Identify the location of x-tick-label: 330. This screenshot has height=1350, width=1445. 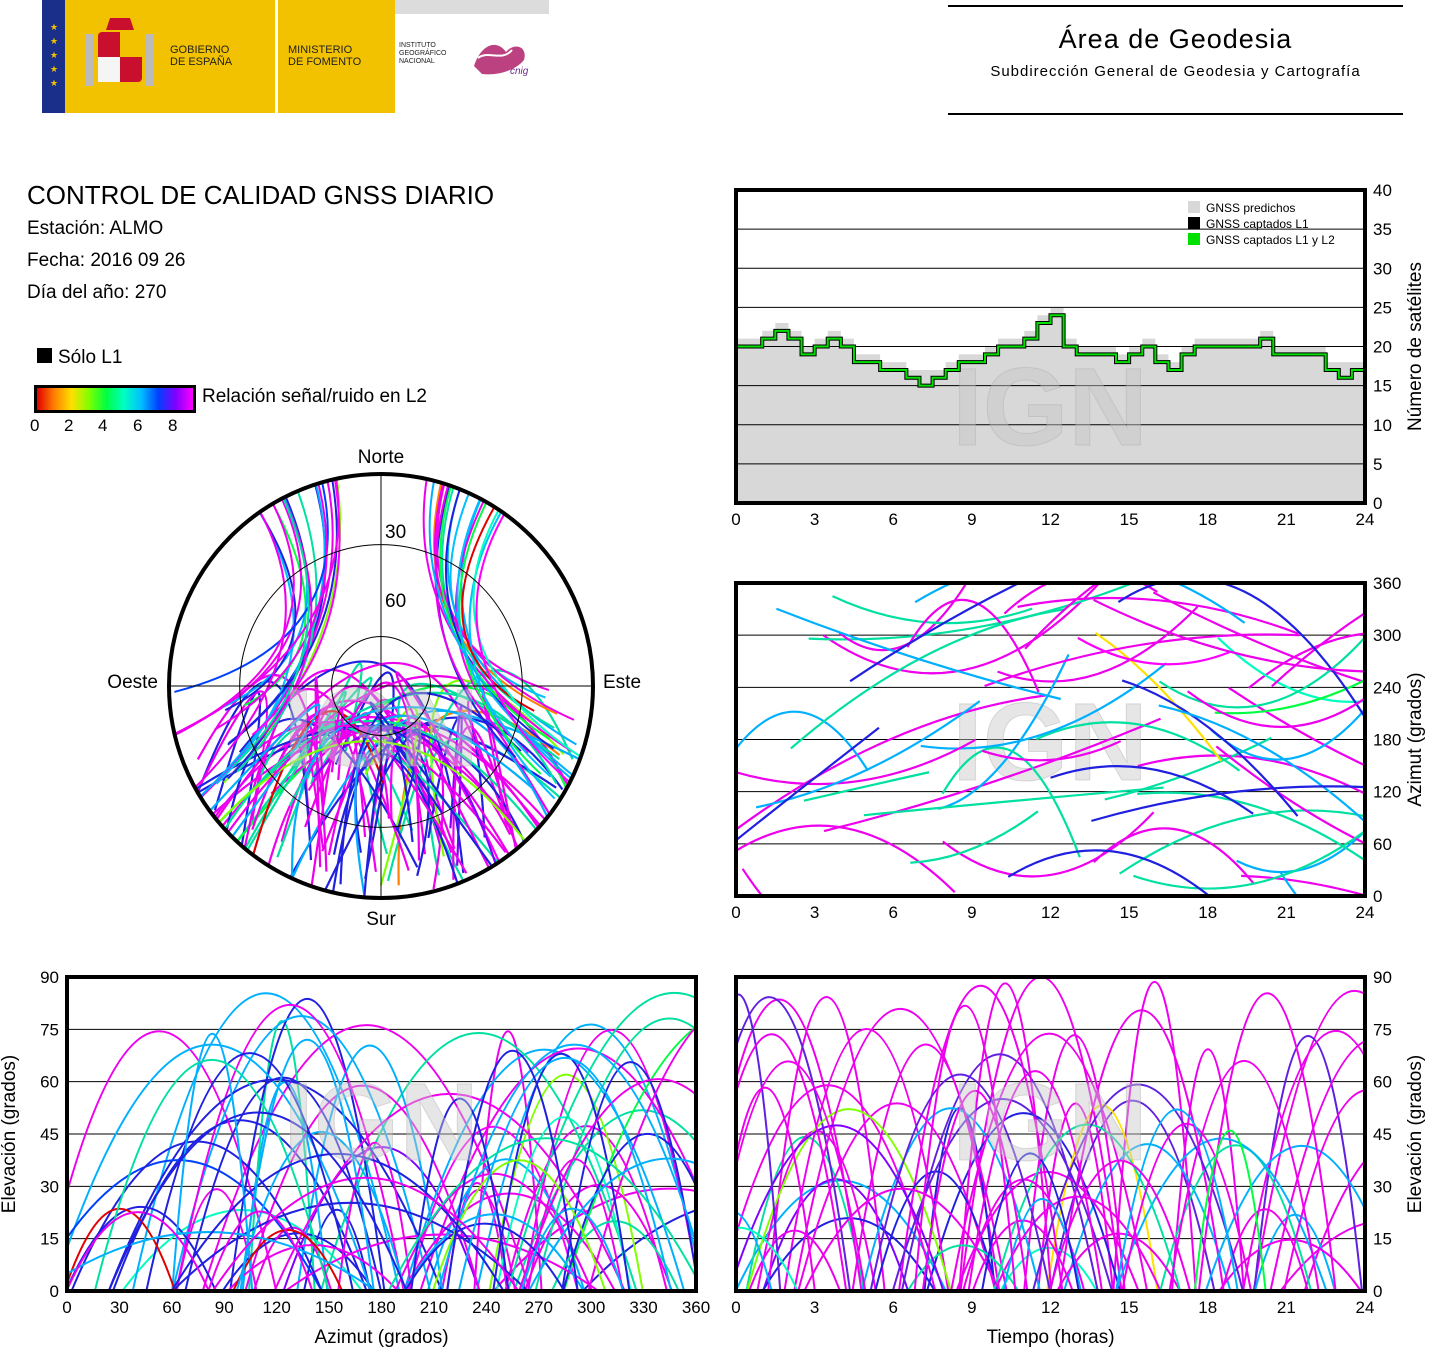
(643, 1307).